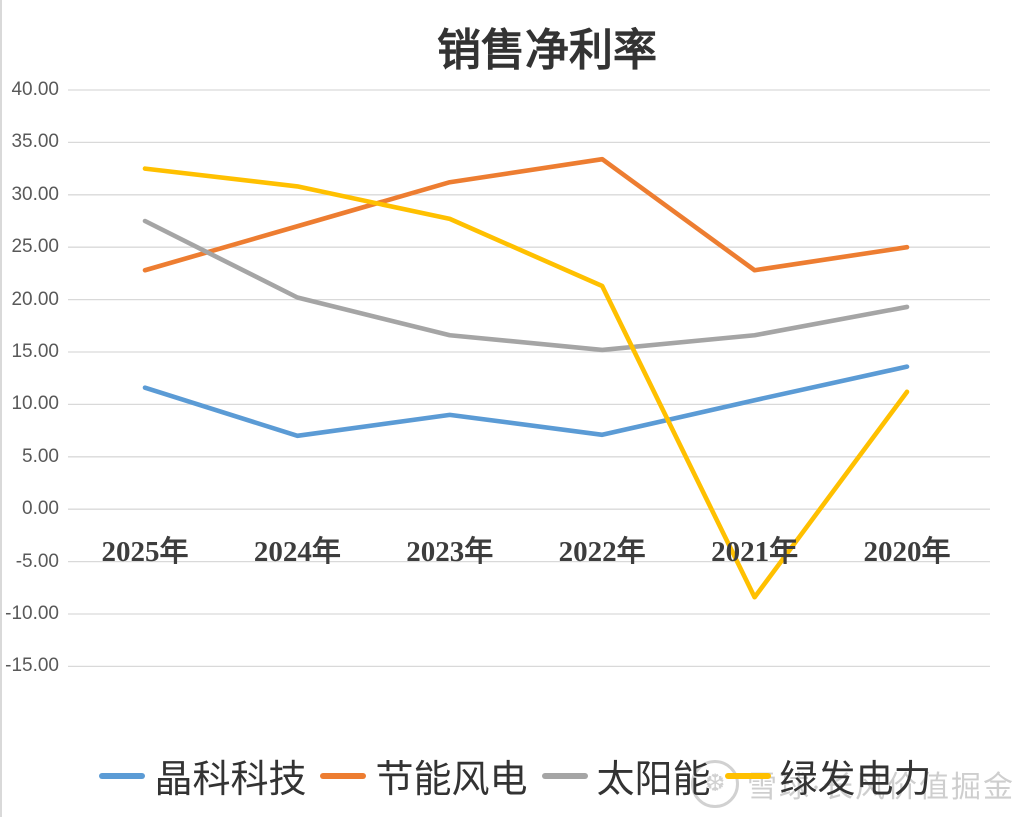  Describe the element at coordinates (35, 351) in the screenshot. I see `y-axis-tick-label: 15.00` at that location.